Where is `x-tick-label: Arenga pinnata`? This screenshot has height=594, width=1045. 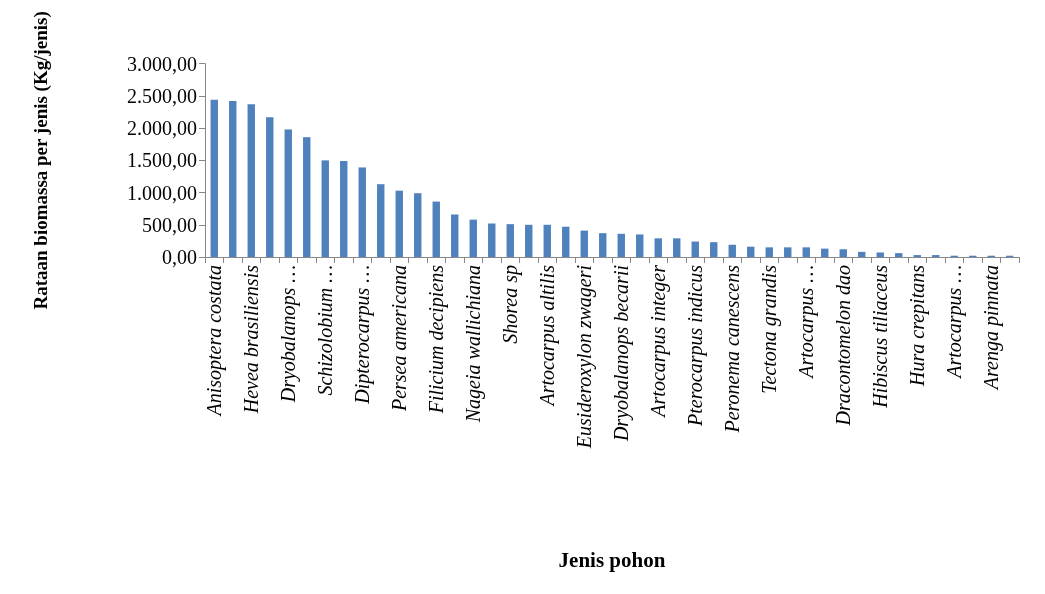 x-tick-label: Arenga pinnata is located at coordinates (992, 328).